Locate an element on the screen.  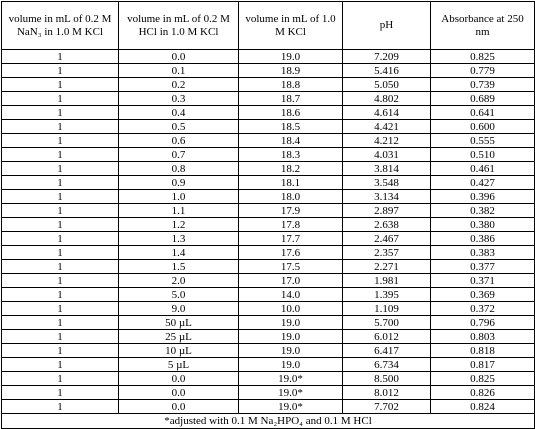
table-cell: 2.897 is located at coordinates (386, 210).